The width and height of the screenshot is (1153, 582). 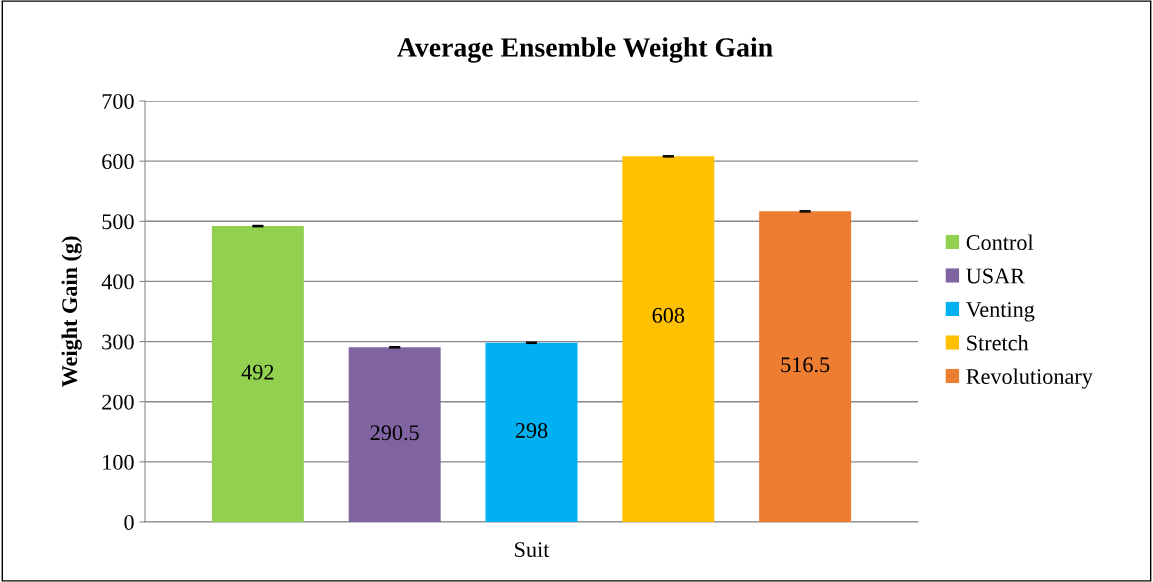 I want to click on legend-label: Revolutionary, so click(x=1029, y=378).